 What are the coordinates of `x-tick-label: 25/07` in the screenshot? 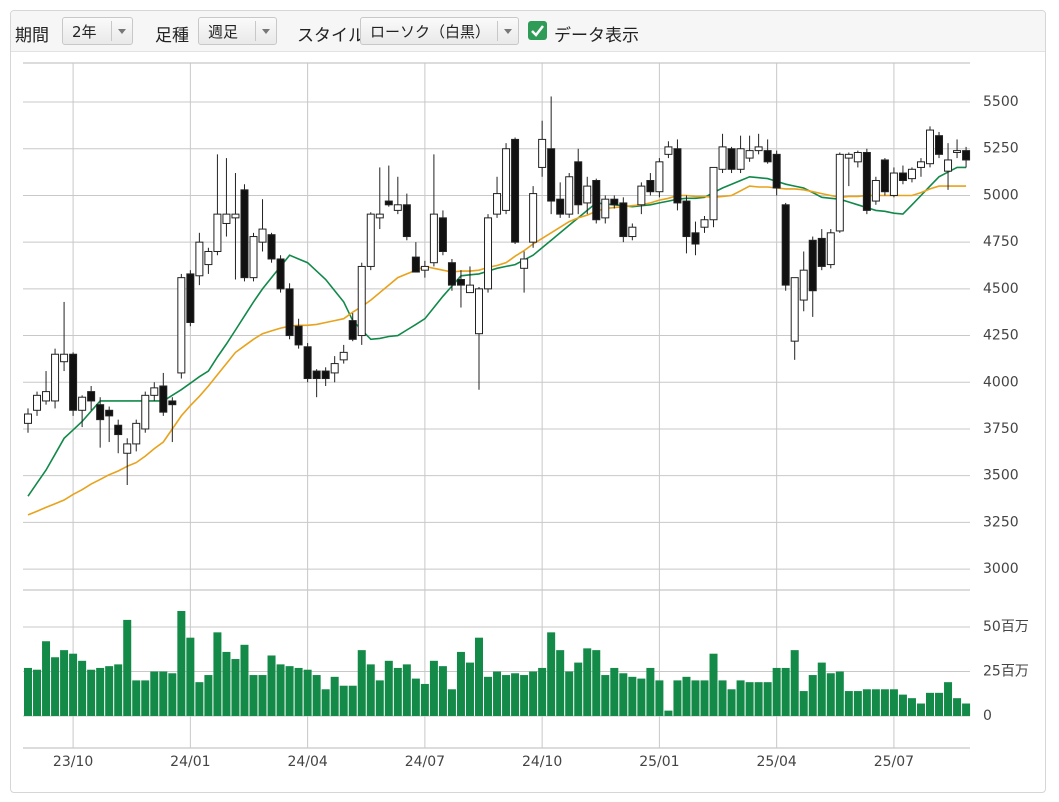 It's located at (894, 762).